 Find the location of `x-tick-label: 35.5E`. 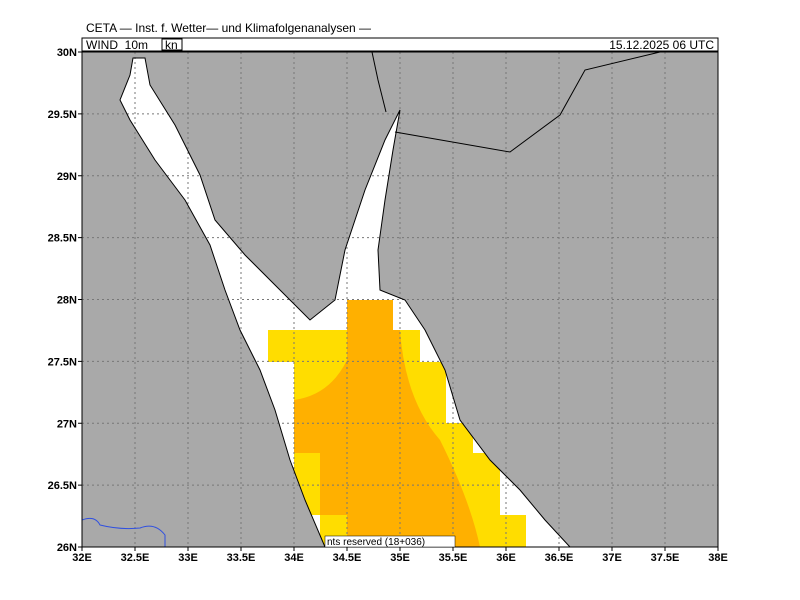

x-tick-label: 35.5E is located at coordinates (453, 558).